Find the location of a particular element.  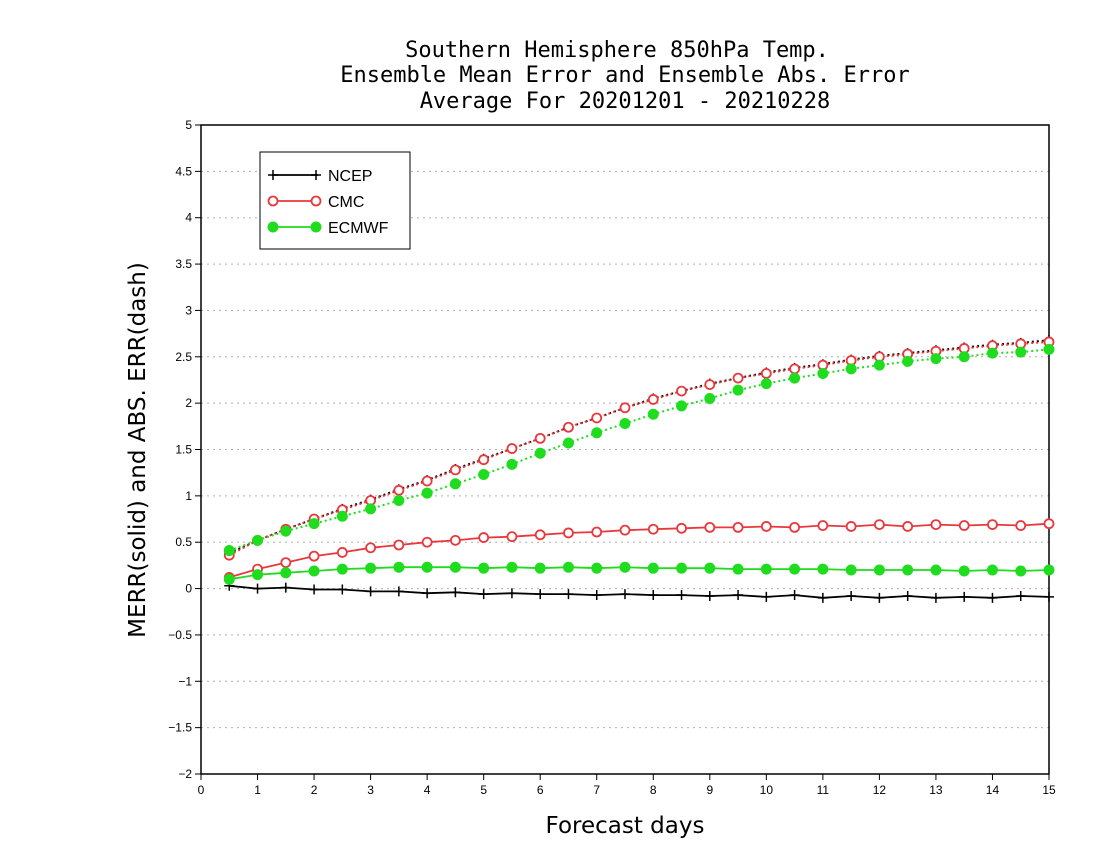

legend-label-cmc: CMC is located at coordinates (346, 202).